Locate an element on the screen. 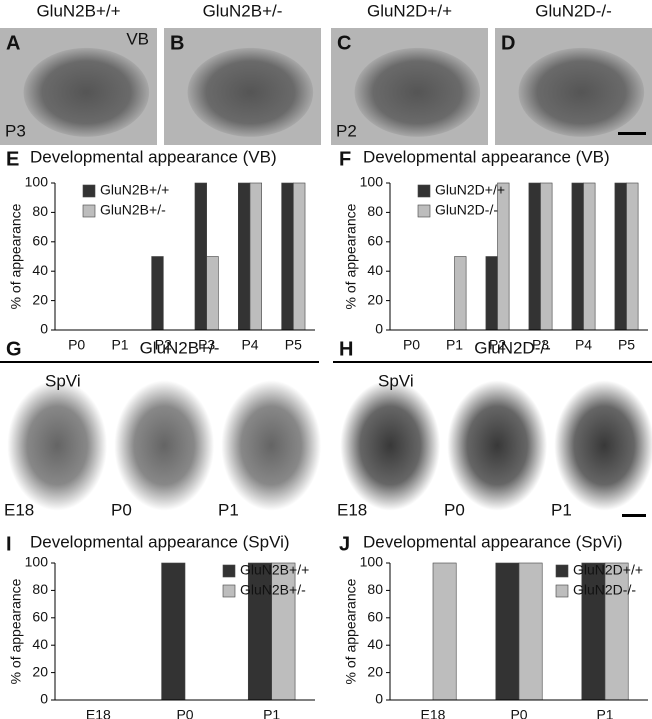 This screenshot has width=652, height=719. panel-letter: I is located at coordinates (9, 544).